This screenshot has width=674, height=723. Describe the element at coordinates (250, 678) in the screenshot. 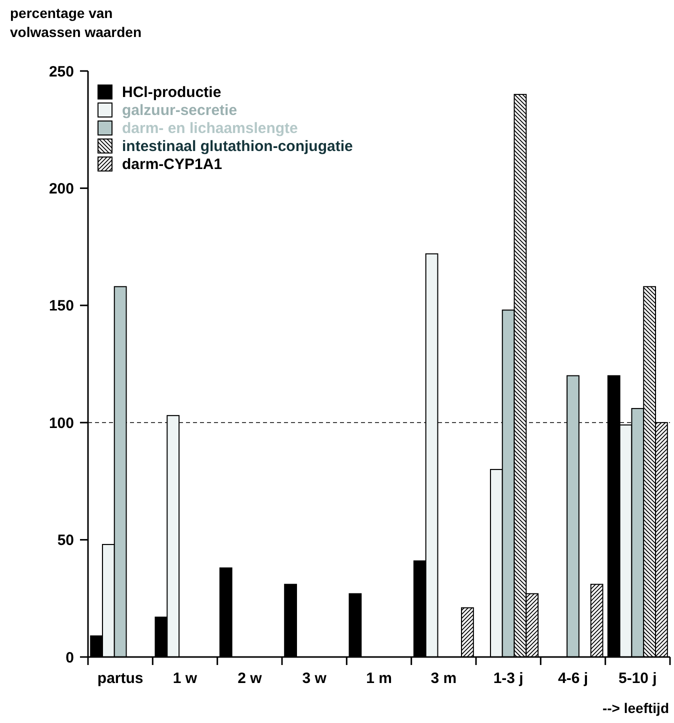

I see `x-tick-label: 2 w` at that location.